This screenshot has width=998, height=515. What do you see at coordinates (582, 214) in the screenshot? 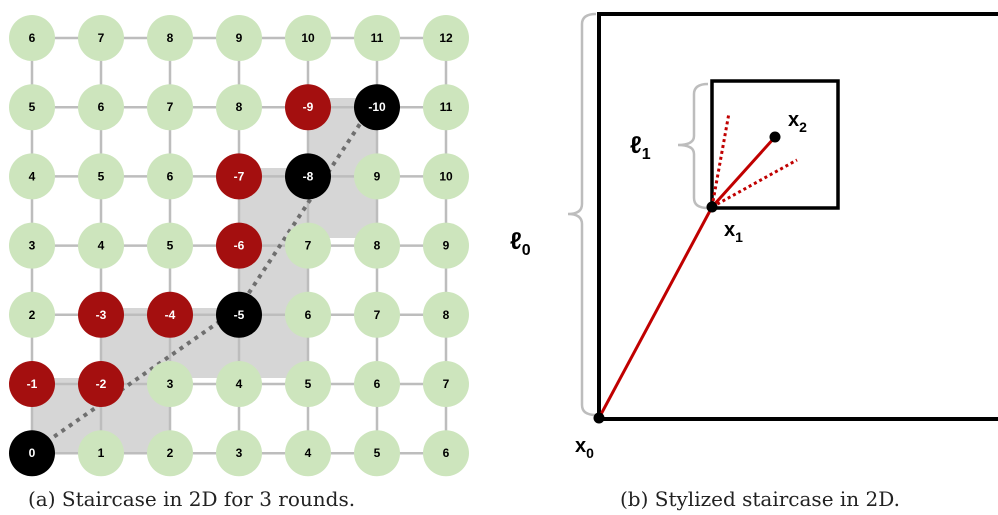
I see `l0-brace` at bounding box center [582, 214].